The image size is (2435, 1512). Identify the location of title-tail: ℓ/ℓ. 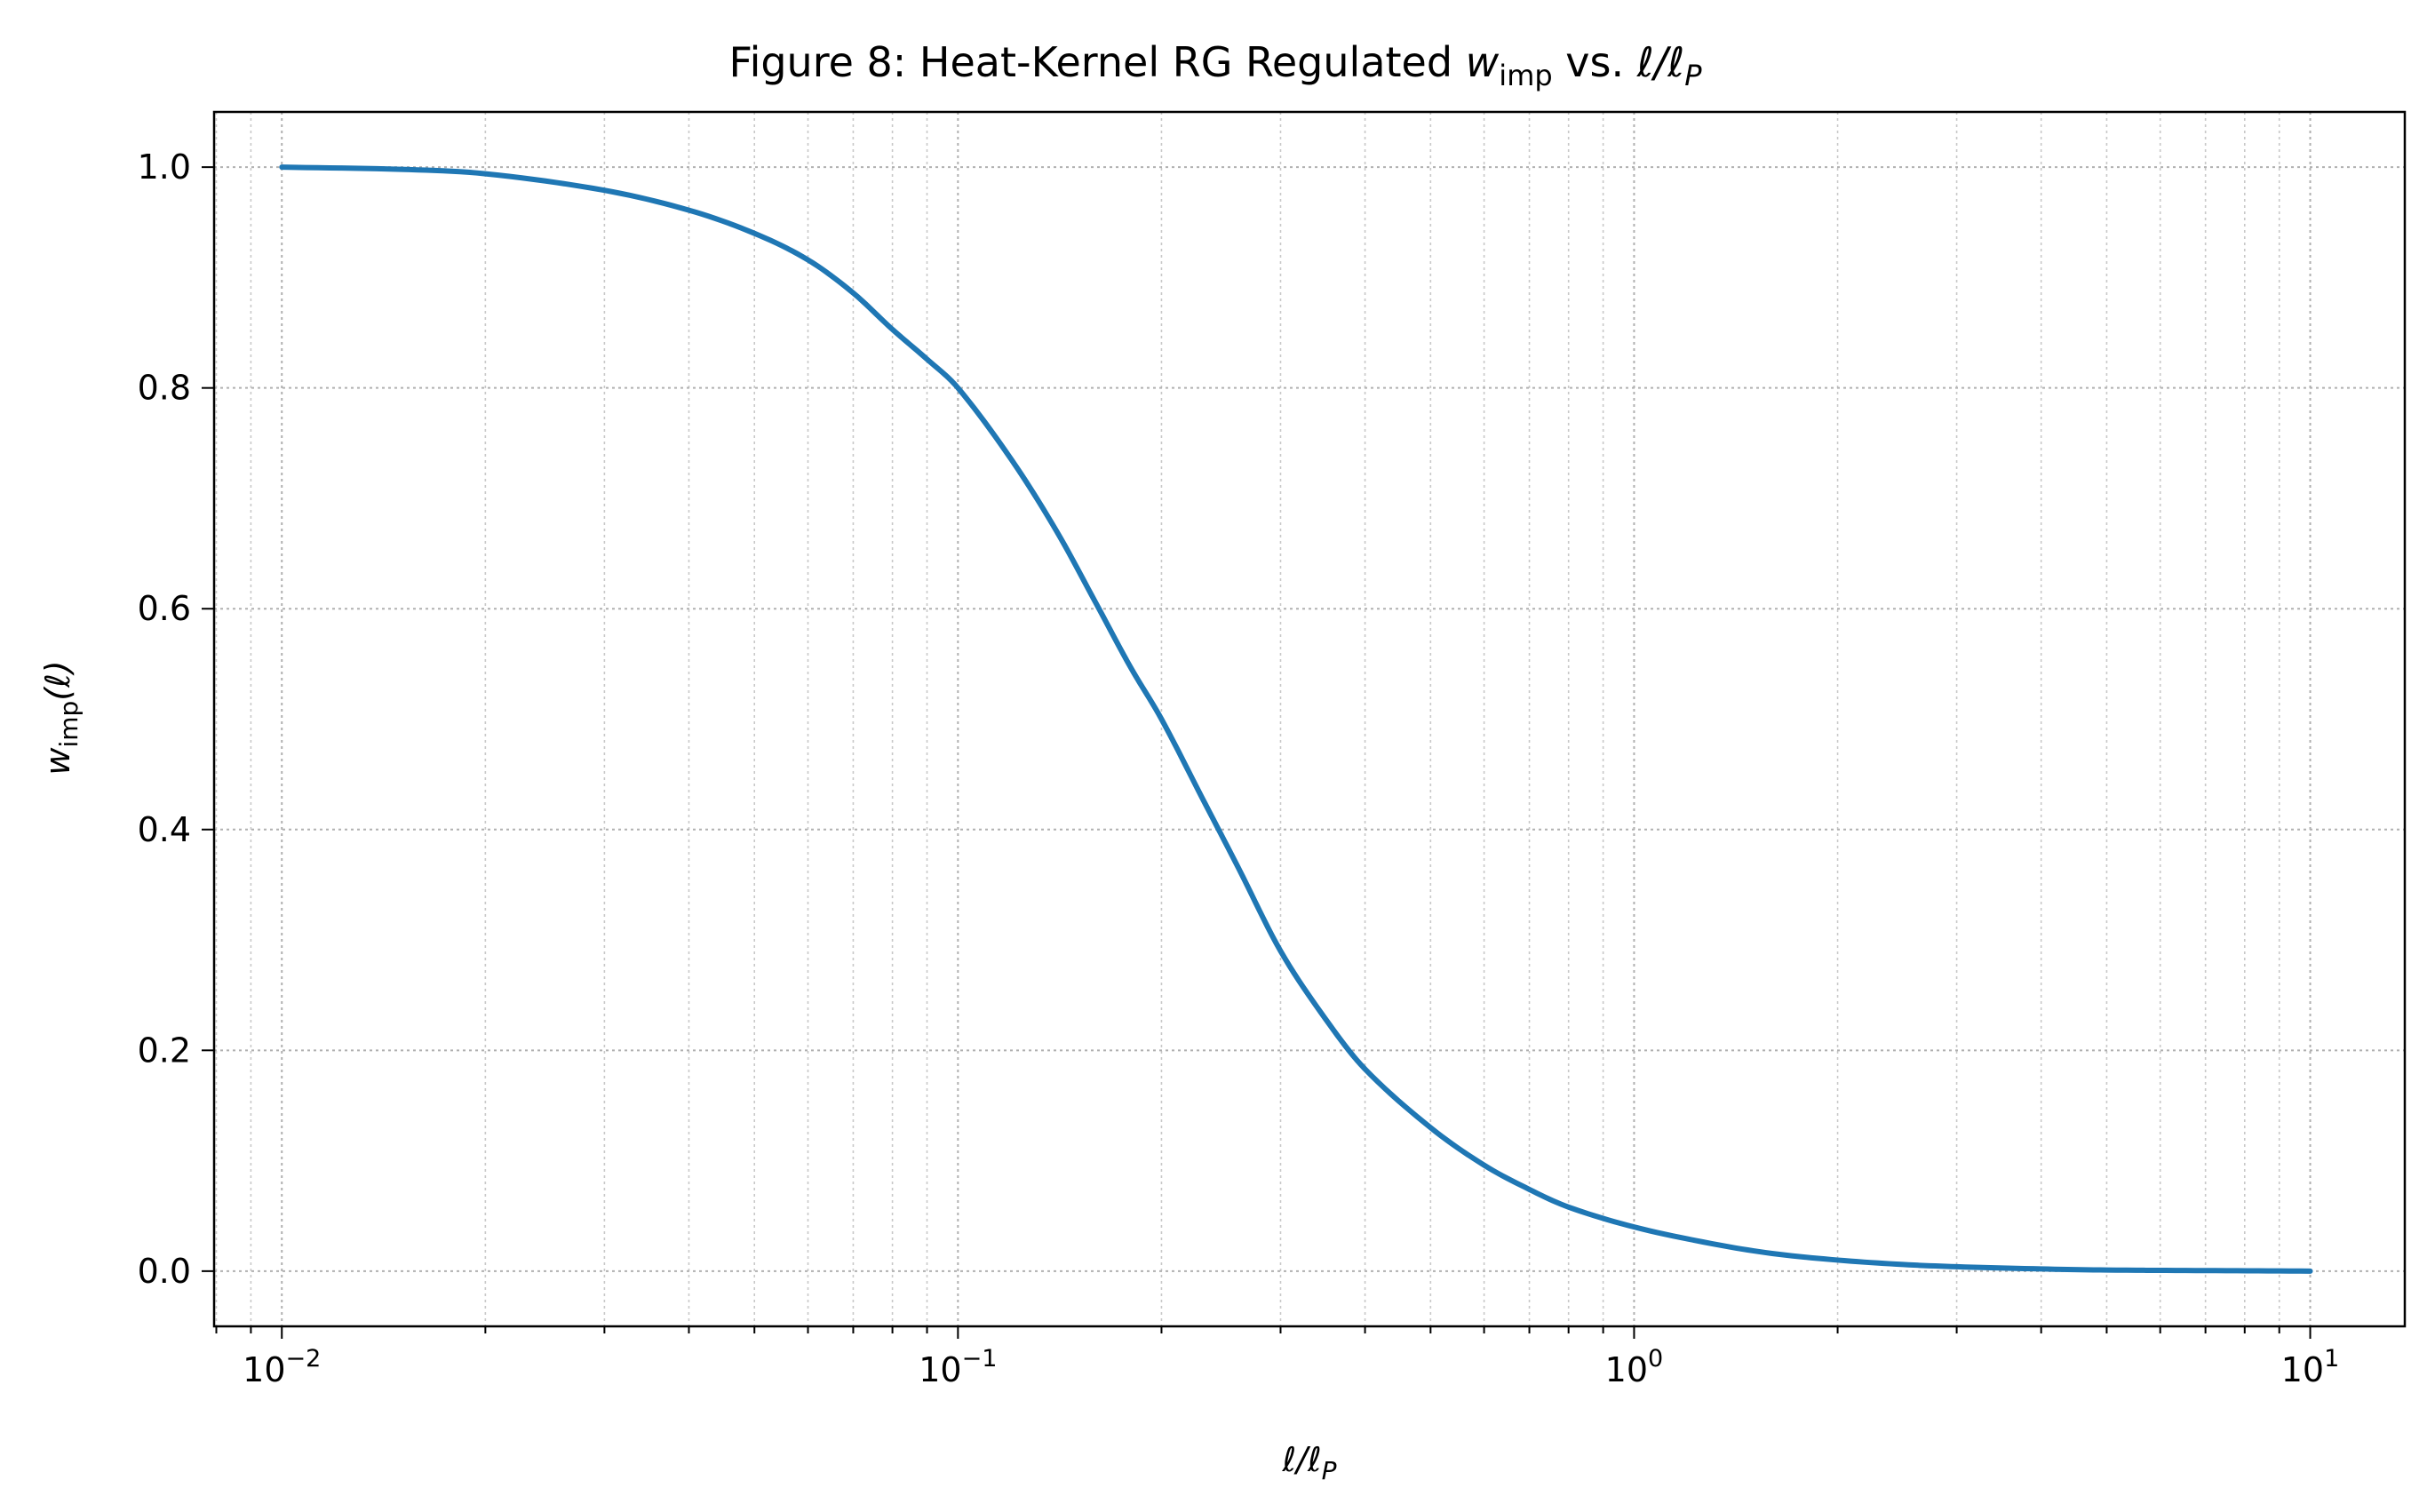
(1661, 62).